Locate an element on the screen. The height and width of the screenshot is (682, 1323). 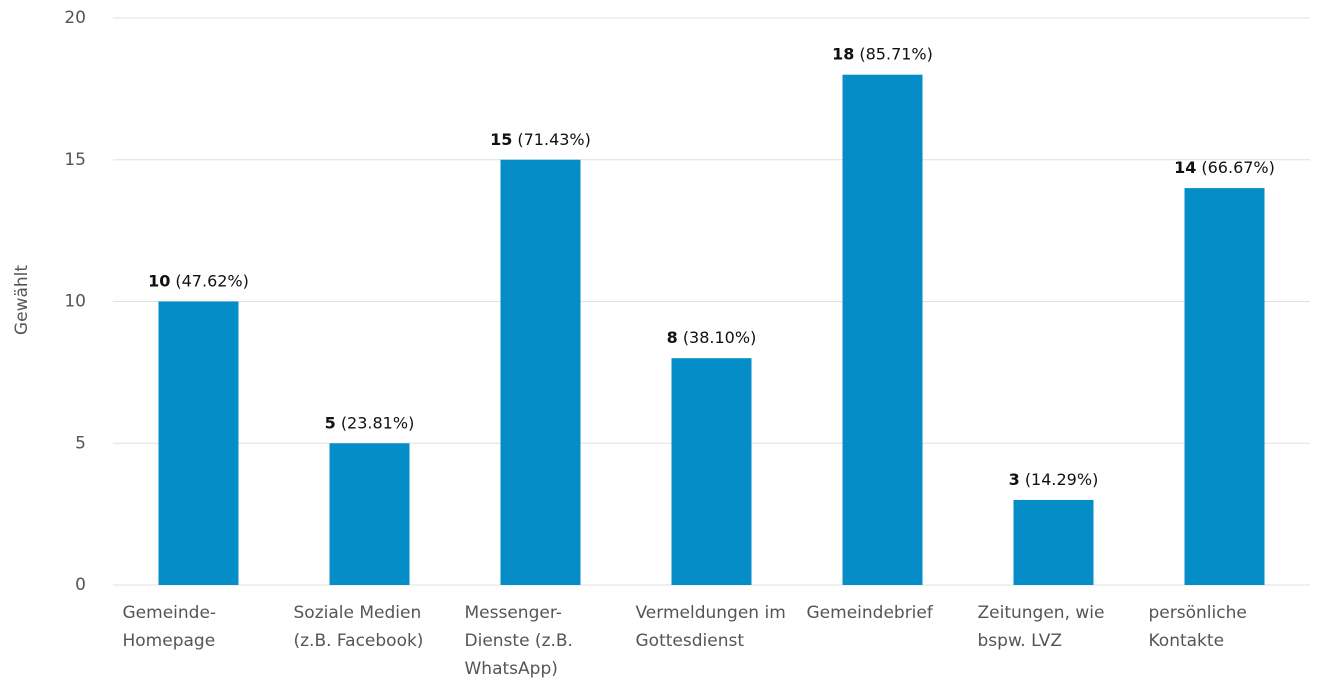
value-percent: (38.10%) is located at coordinates (720, 337).